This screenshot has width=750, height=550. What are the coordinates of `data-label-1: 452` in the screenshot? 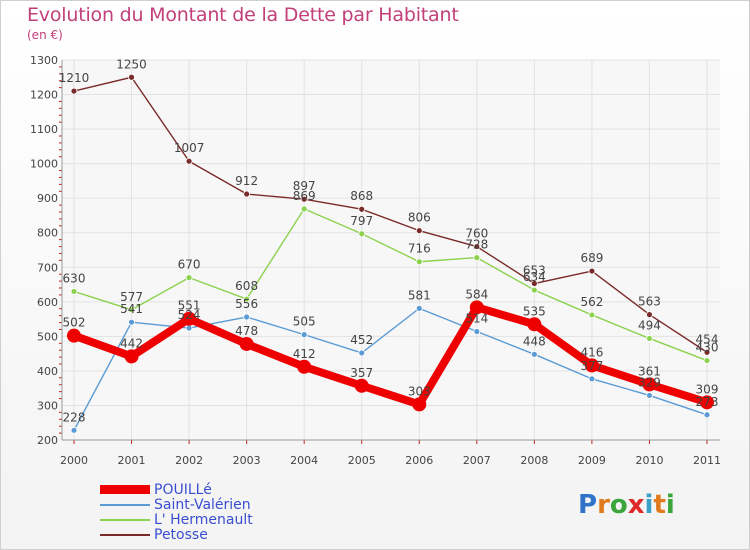 It's located at (361, 340).